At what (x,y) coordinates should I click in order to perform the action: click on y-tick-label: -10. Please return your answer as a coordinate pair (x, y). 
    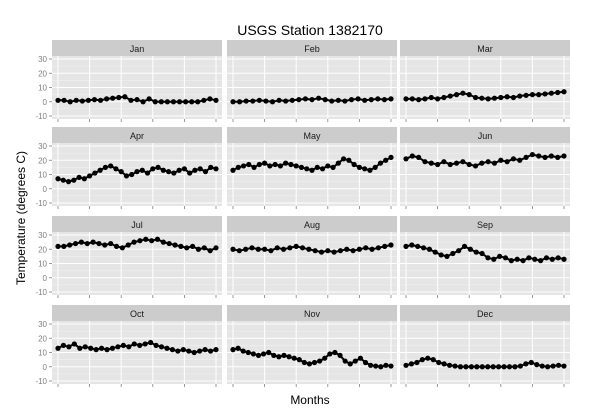
    Looking at the image, I should click on (41, 292).